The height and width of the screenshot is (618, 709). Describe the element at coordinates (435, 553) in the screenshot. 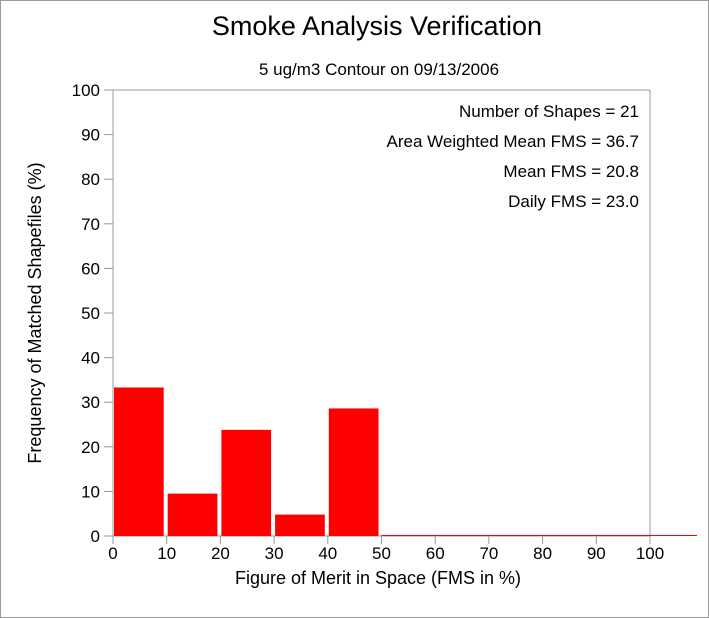

I see `x-tick-label: 60` at that location.